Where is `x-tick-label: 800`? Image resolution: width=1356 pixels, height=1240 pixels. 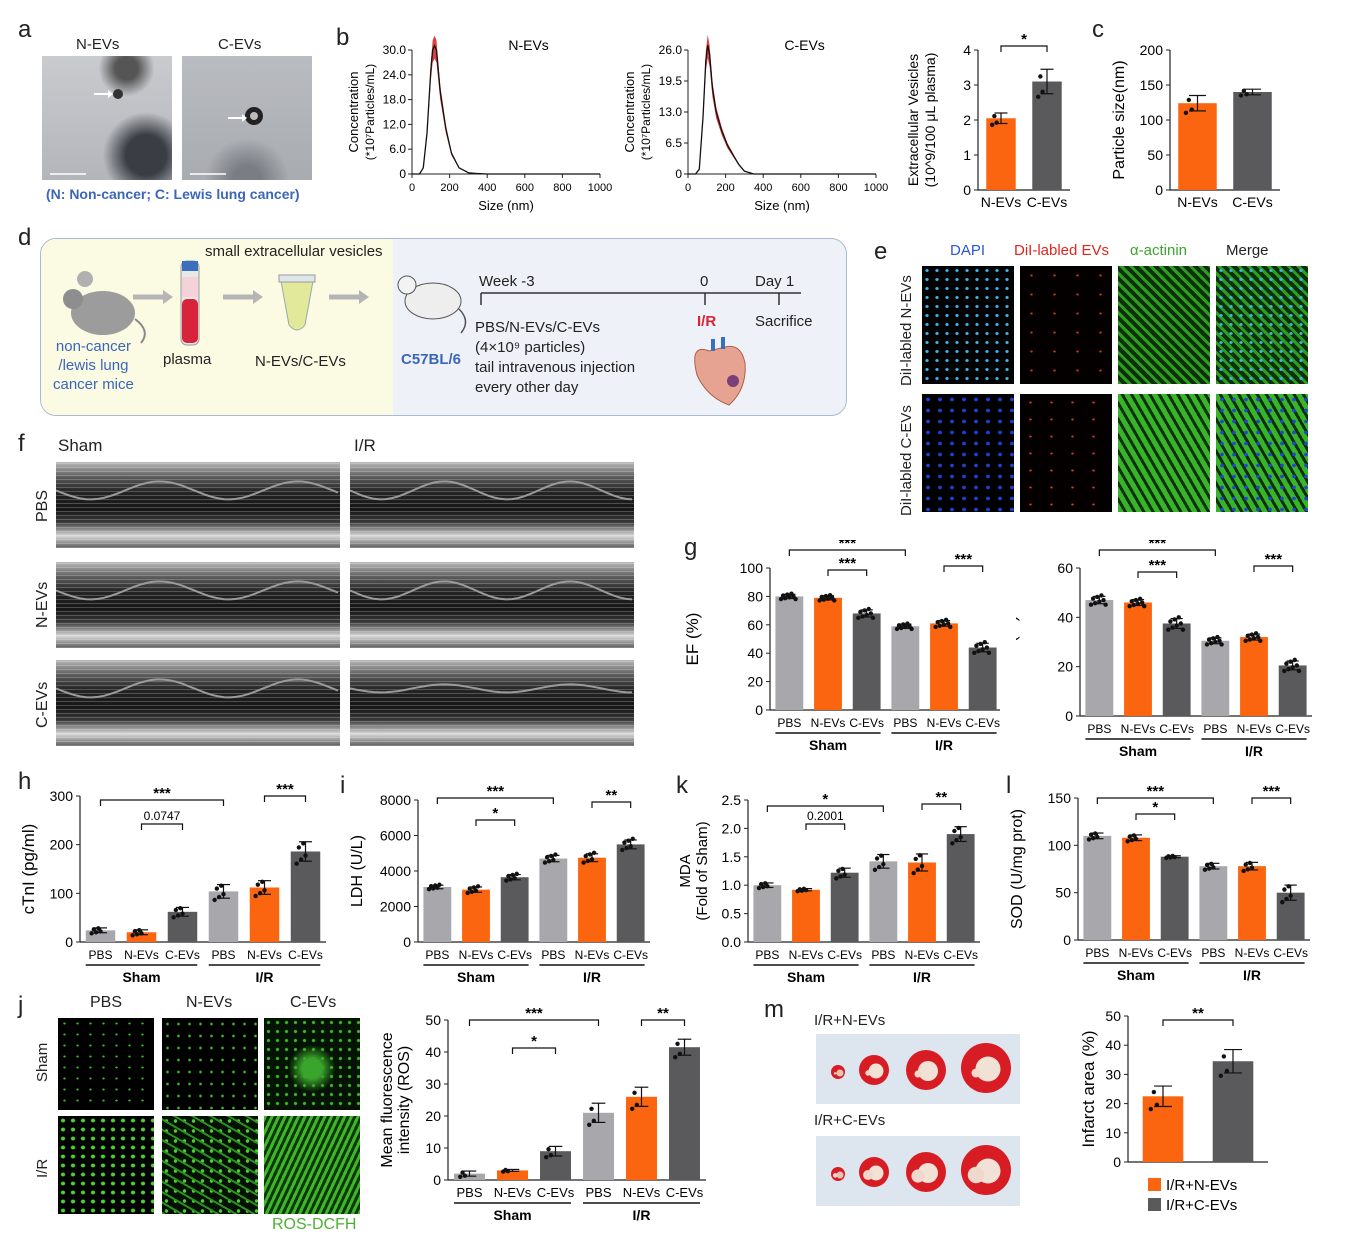
x-tick-label: 800 is located at coordinates (562, 188).